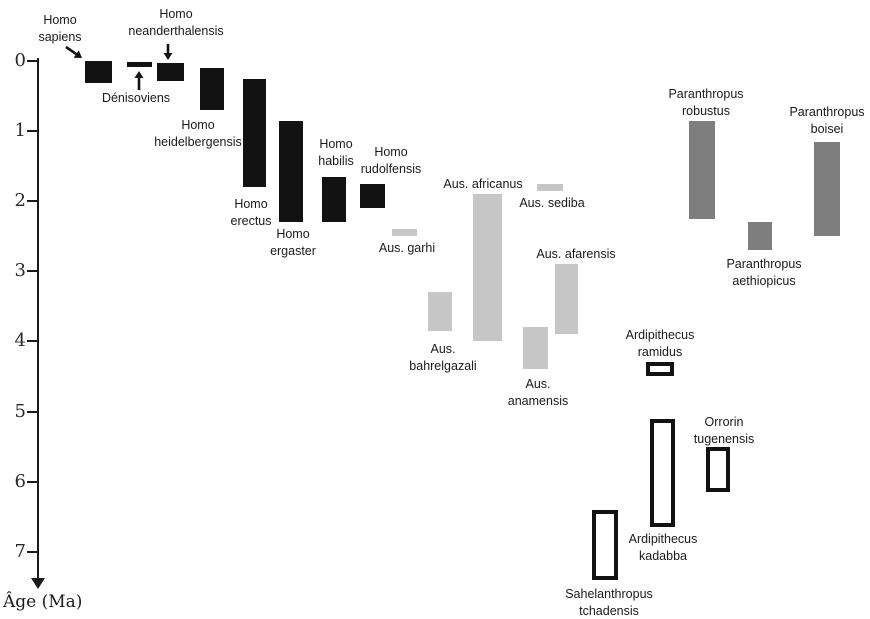 The image size is (870, 619). I want to click on species-label-line: Aus. garhi, so click(407, 248).